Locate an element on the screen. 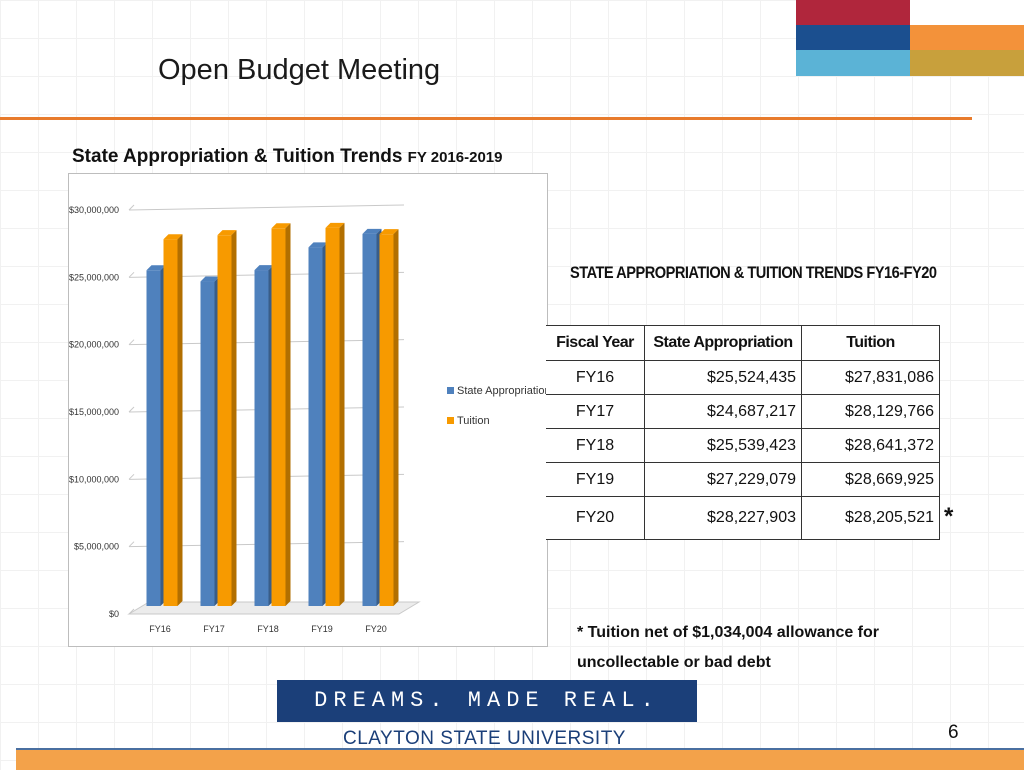  table-cell: $25,524,435 is located at coordinates (723, 377).